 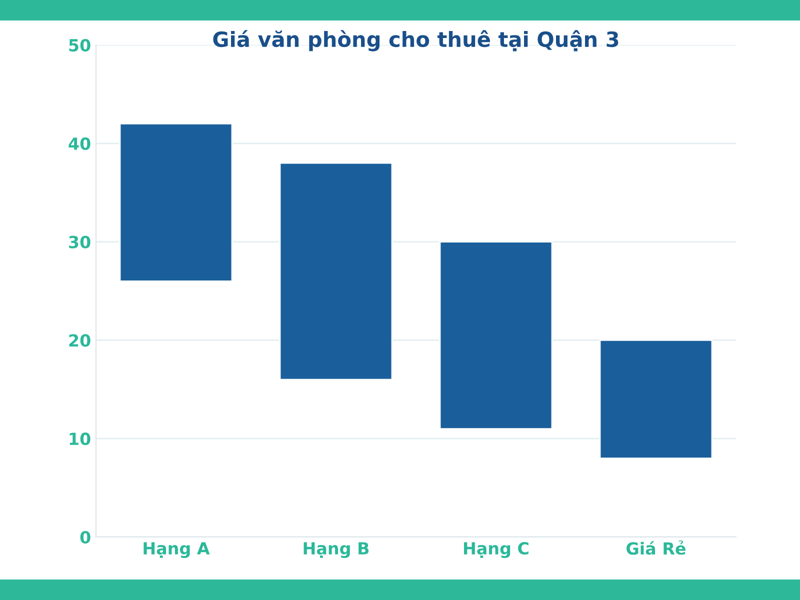 I want to click on x-tick-label: Hạng B, so click(x=336, y=550).